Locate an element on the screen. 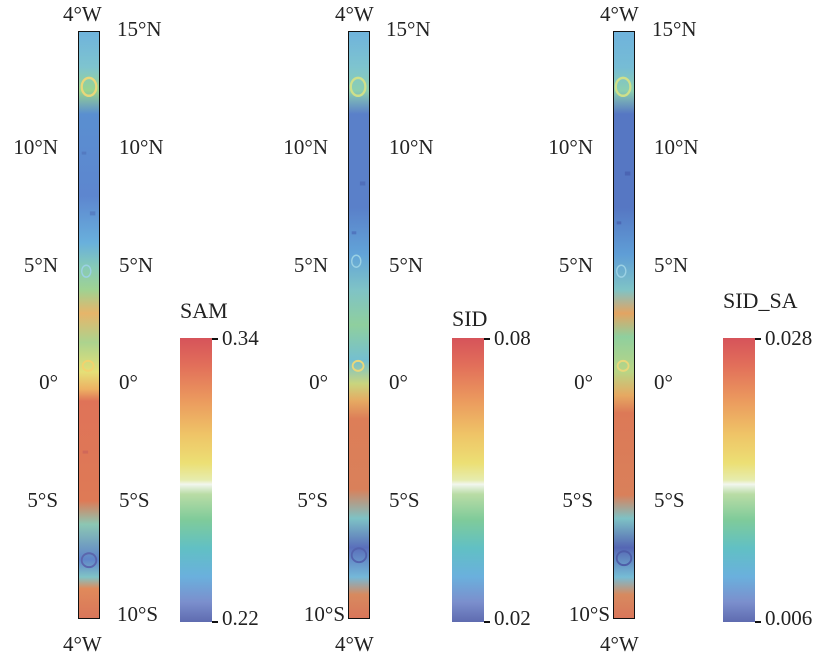  colorbar-title: SID_SA is located at coordinates (760, 300).